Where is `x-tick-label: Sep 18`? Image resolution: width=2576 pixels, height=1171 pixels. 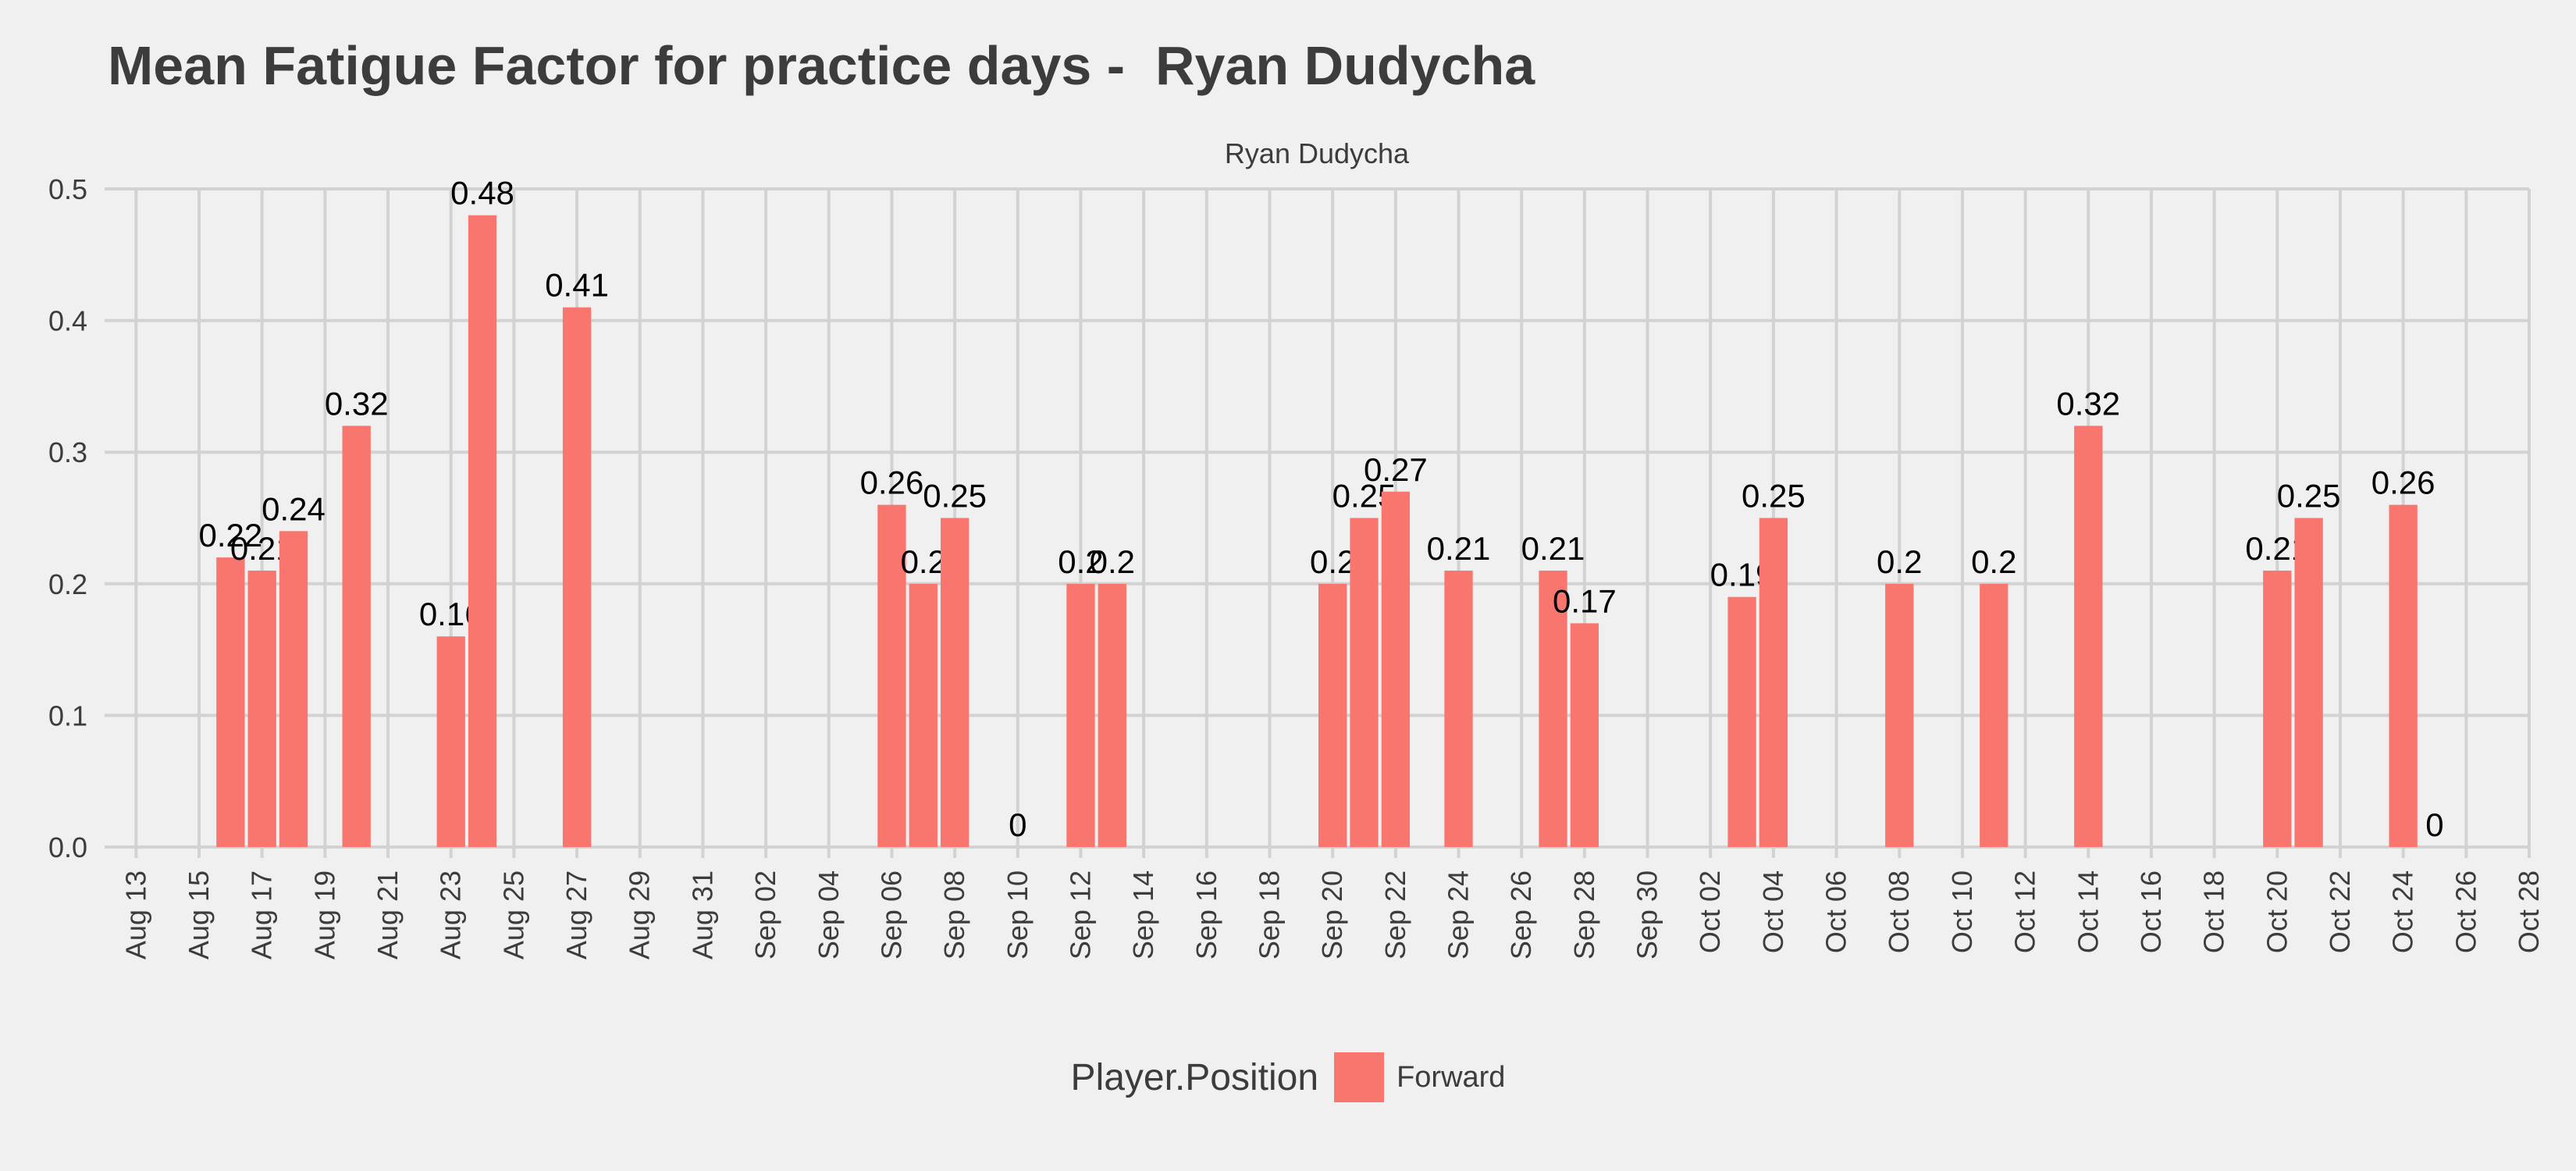 x-tick-label: Sep 18 is located at coordinates (1269, 915).